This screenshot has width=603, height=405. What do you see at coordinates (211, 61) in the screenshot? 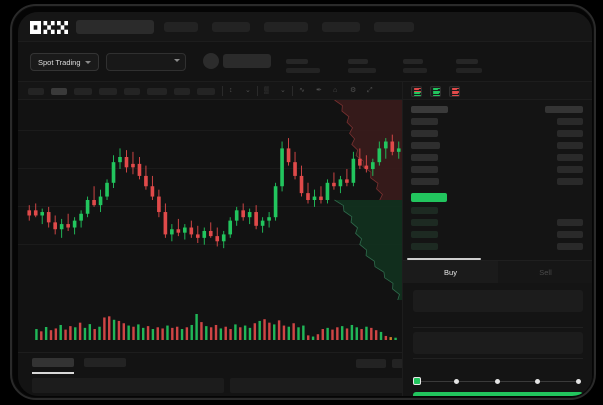
I see `coin-avatar` at bounding box center [211, 61].